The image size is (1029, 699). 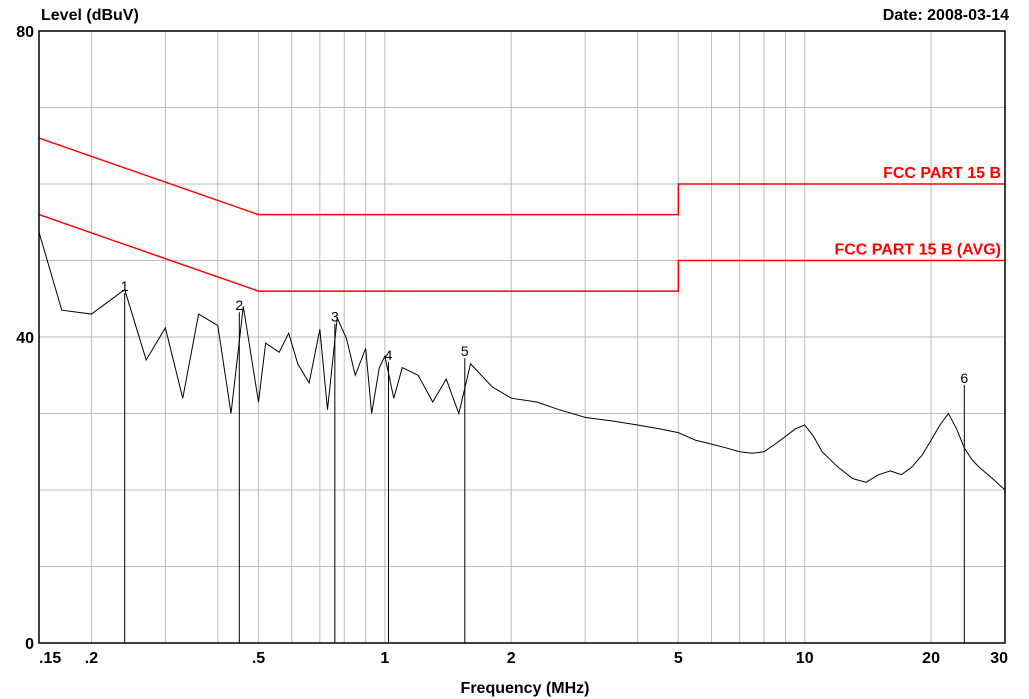 What do you see at coordinates (525, 688) in the screenshot?
I see `x-axis-title: Frequency (MHz)` at bounding box center [525, 688].